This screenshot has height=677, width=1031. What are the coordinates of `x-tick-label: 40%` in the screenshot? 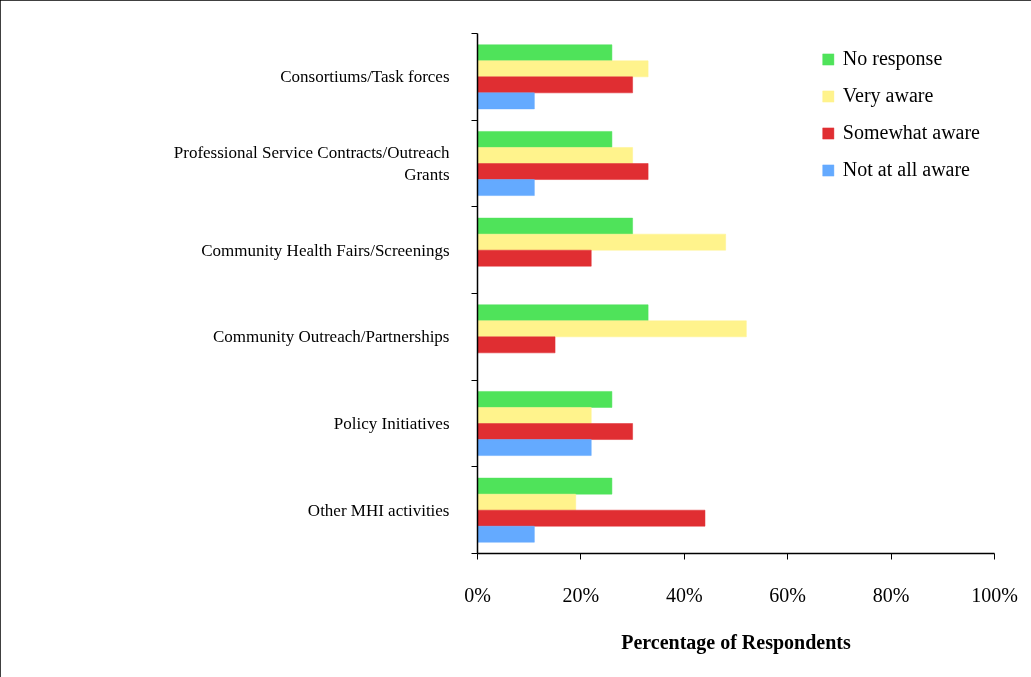 It's located at (684, 594).